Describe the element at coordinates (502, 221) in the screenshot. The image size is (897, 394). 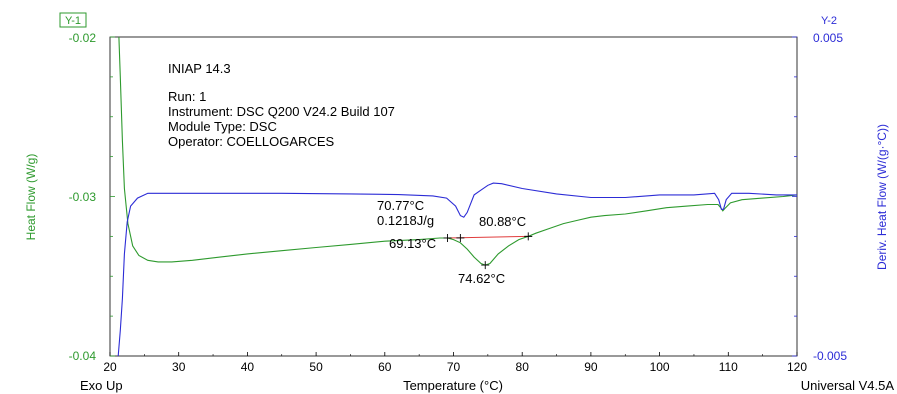
I see `annotation-right-temp: 80.88°C` at that location.